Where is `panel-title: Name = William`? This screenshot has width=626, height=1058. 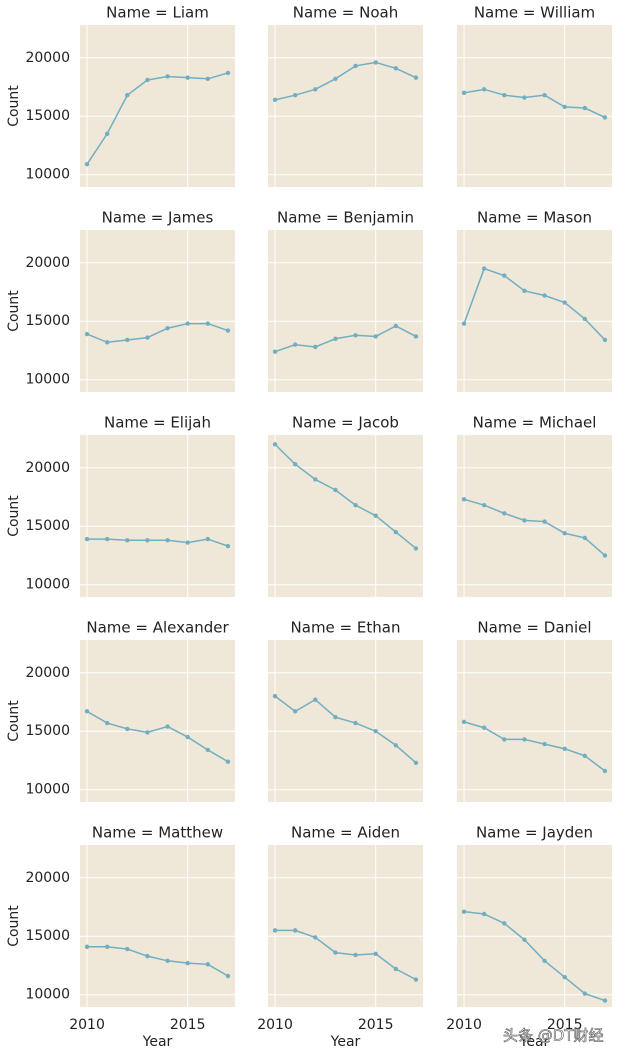 panel-title: Name = William is located at coordinates (534, 13).